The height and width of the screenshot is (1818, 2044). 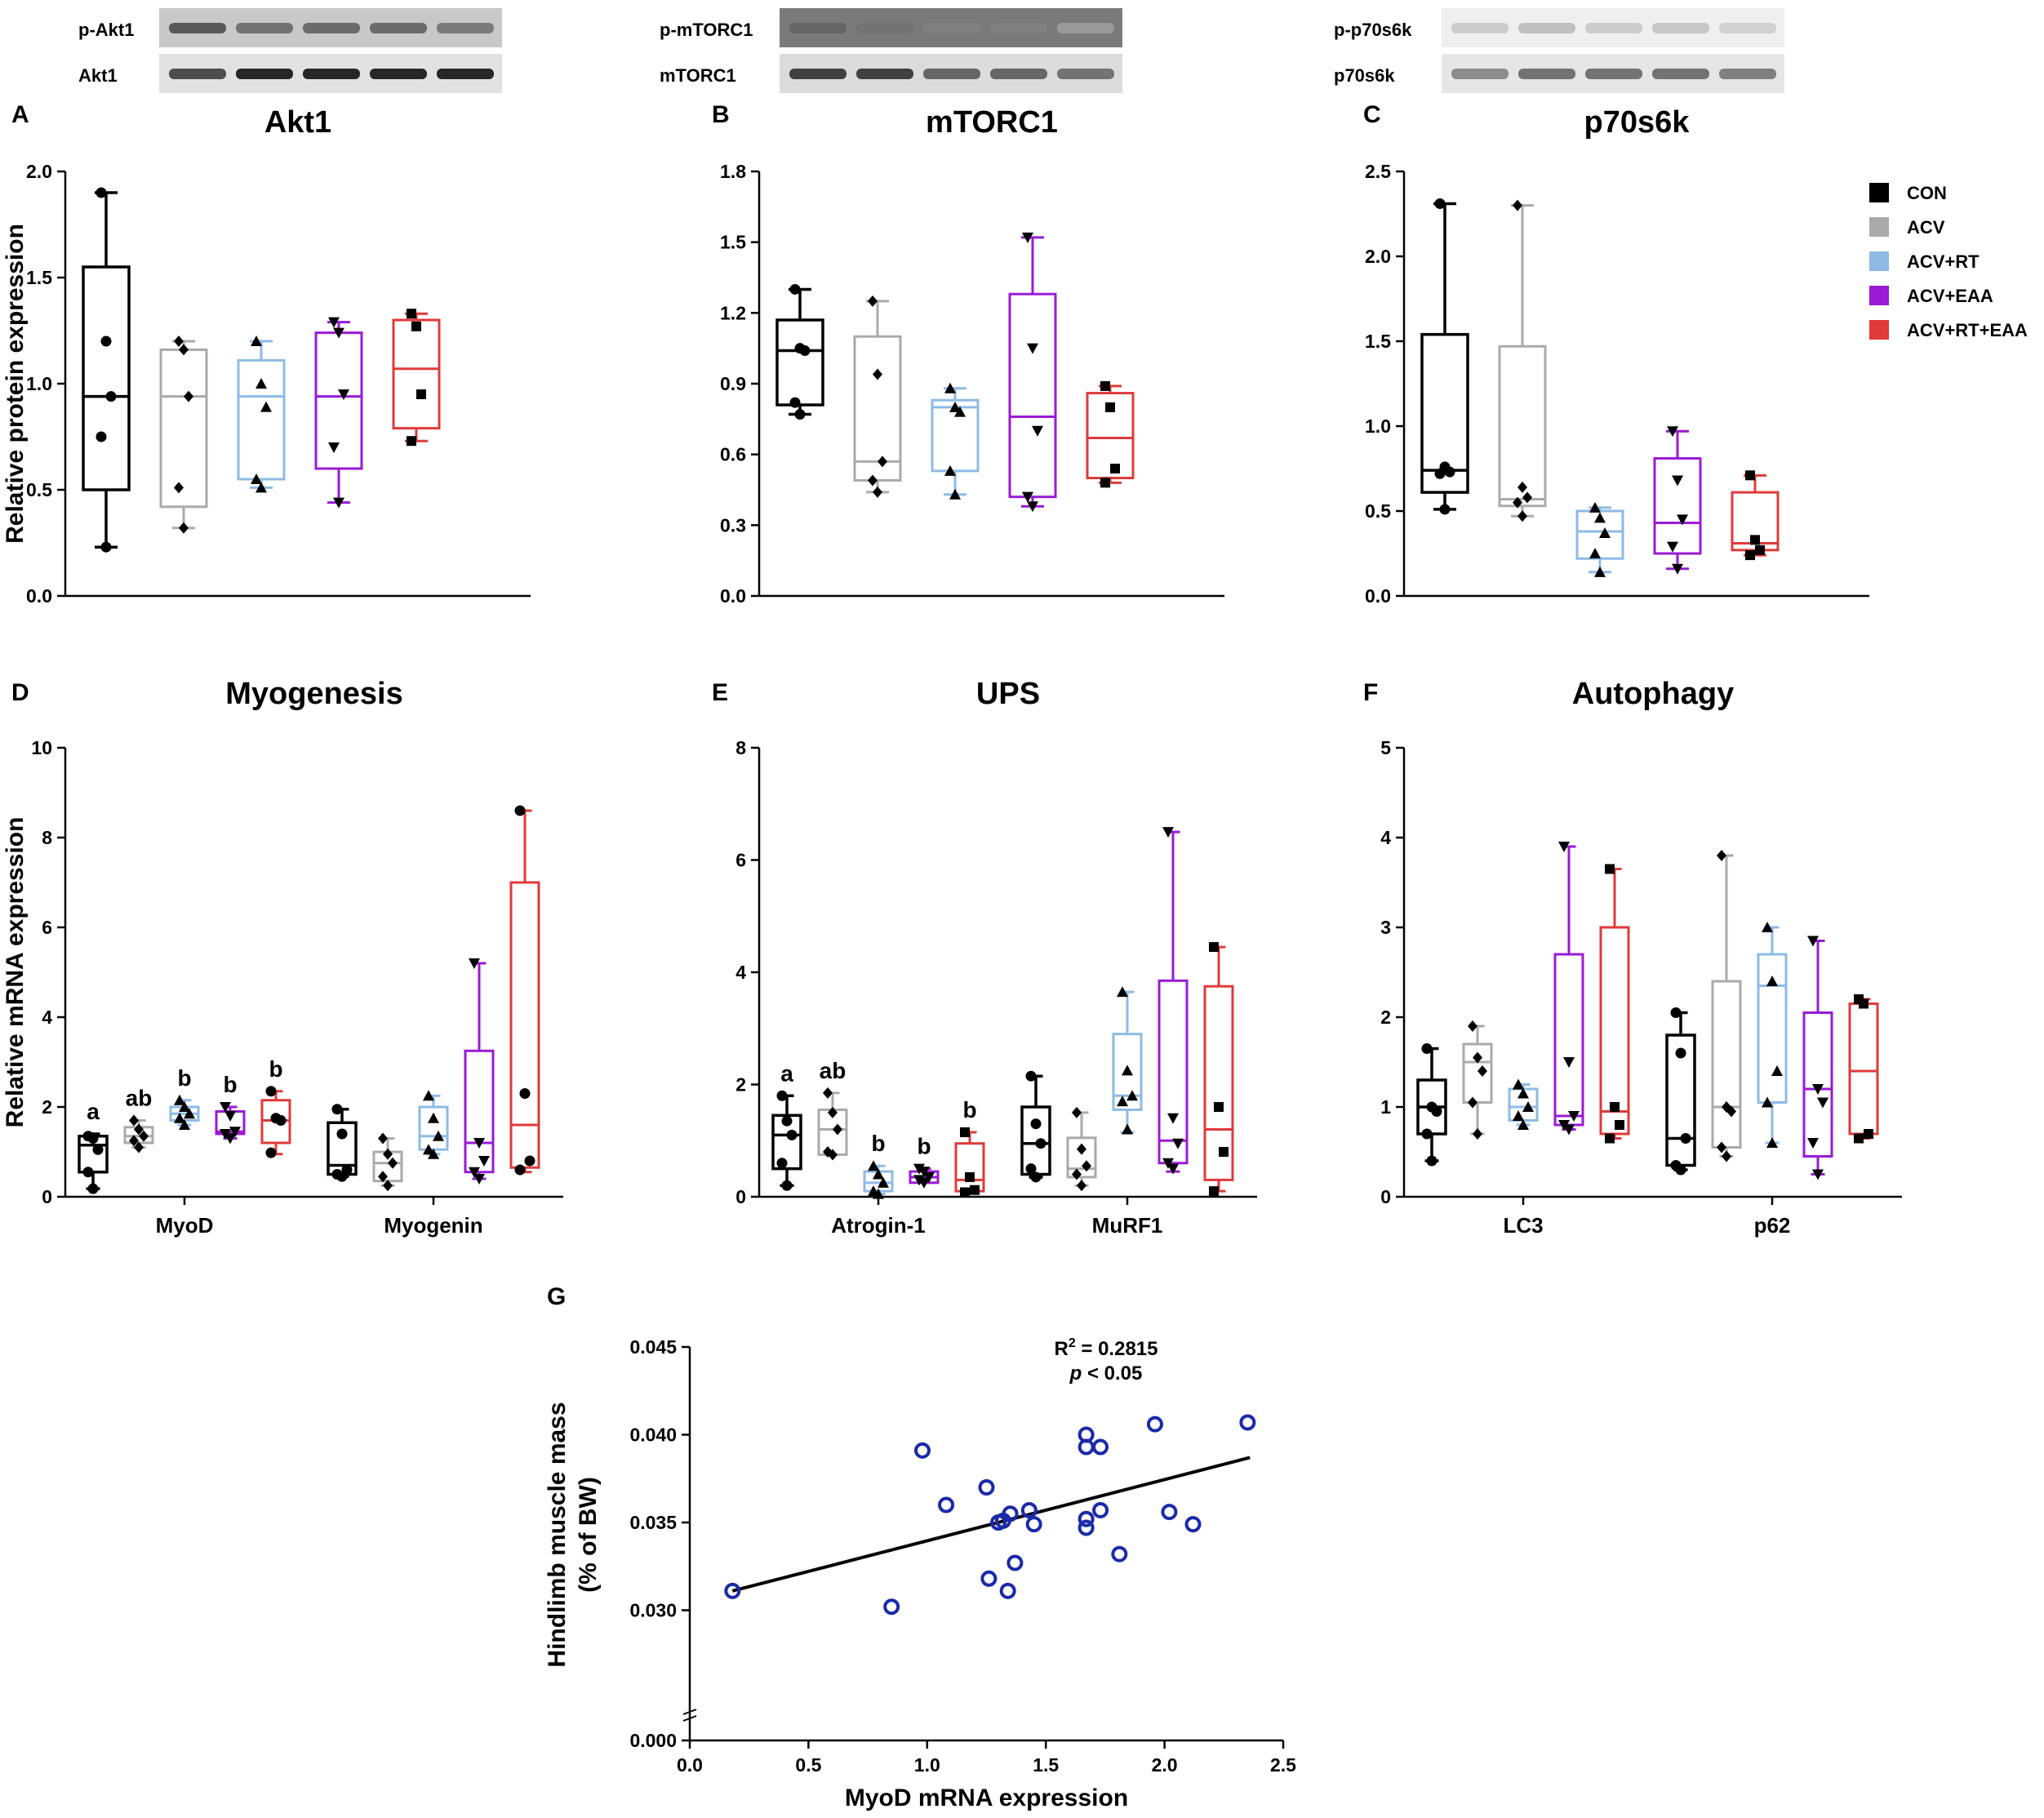 What do you see at coordinates (1081, 1157) in the screenshot?
I see `box-ups-murf1-acv` at bounding box center [1081, 1157].